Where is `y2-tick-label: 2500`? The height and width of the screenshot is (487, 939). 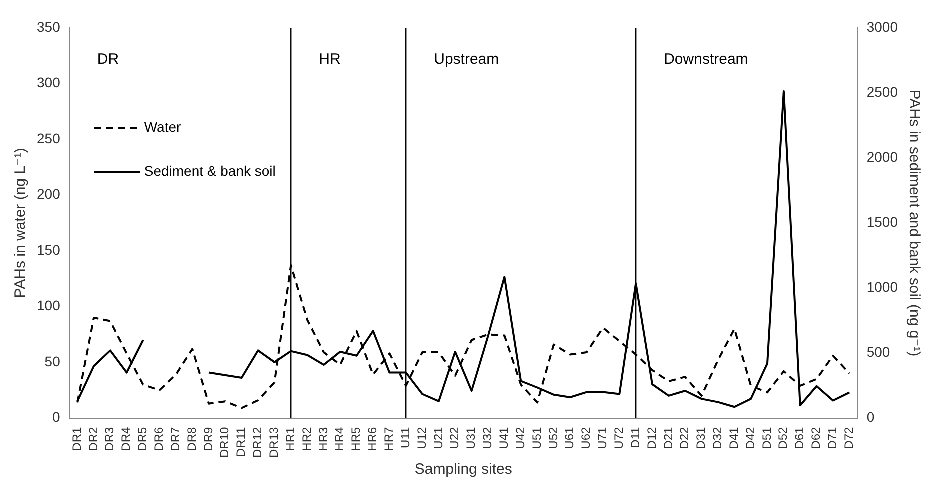
y2-tick-label: 2500 is located at coordinates (882, 92).